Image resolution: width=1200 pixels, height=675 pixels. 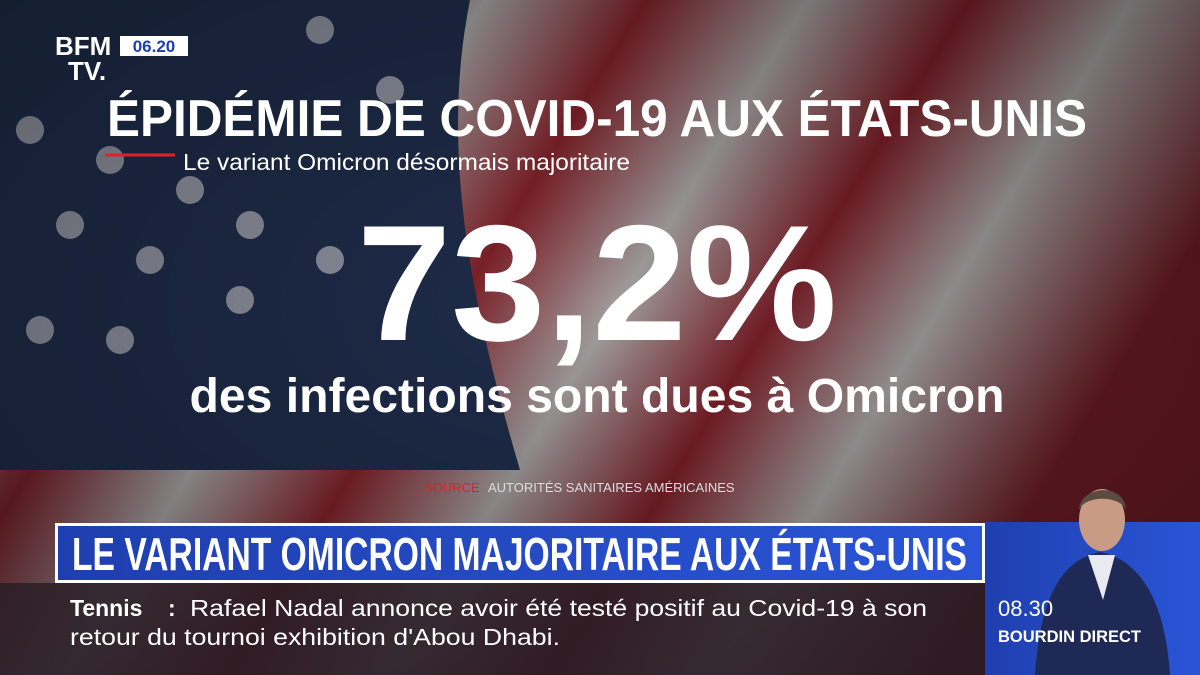 What do you see at coordinates (452, 487) in the screenshot?
I see `source-label: SOURCE` at bounding box center [452, 487].